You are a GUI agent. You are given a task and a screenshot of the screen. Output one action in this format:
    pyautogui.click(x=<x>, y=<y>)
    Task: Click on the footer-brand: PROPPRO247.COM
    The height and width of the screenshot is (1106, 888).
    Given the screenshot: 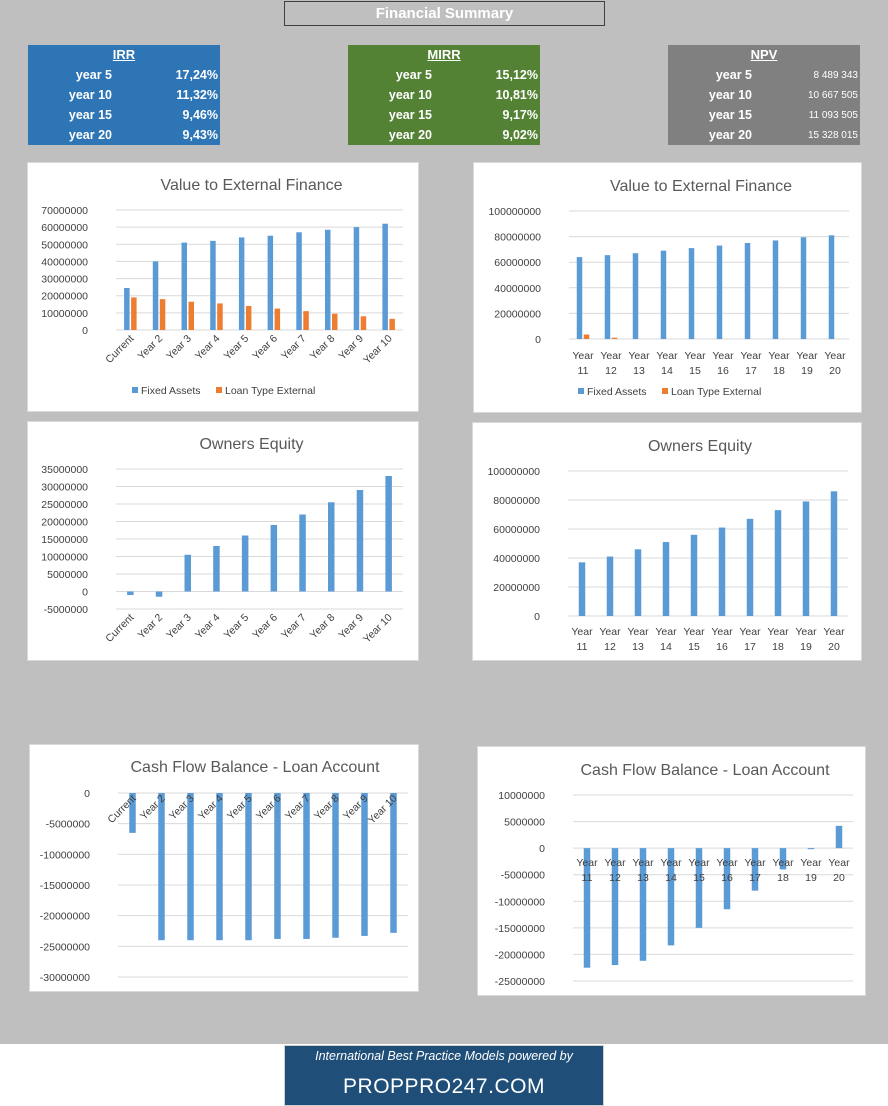 What is the action you would take?
    pyautogui.click(x=444, y=1086)
    